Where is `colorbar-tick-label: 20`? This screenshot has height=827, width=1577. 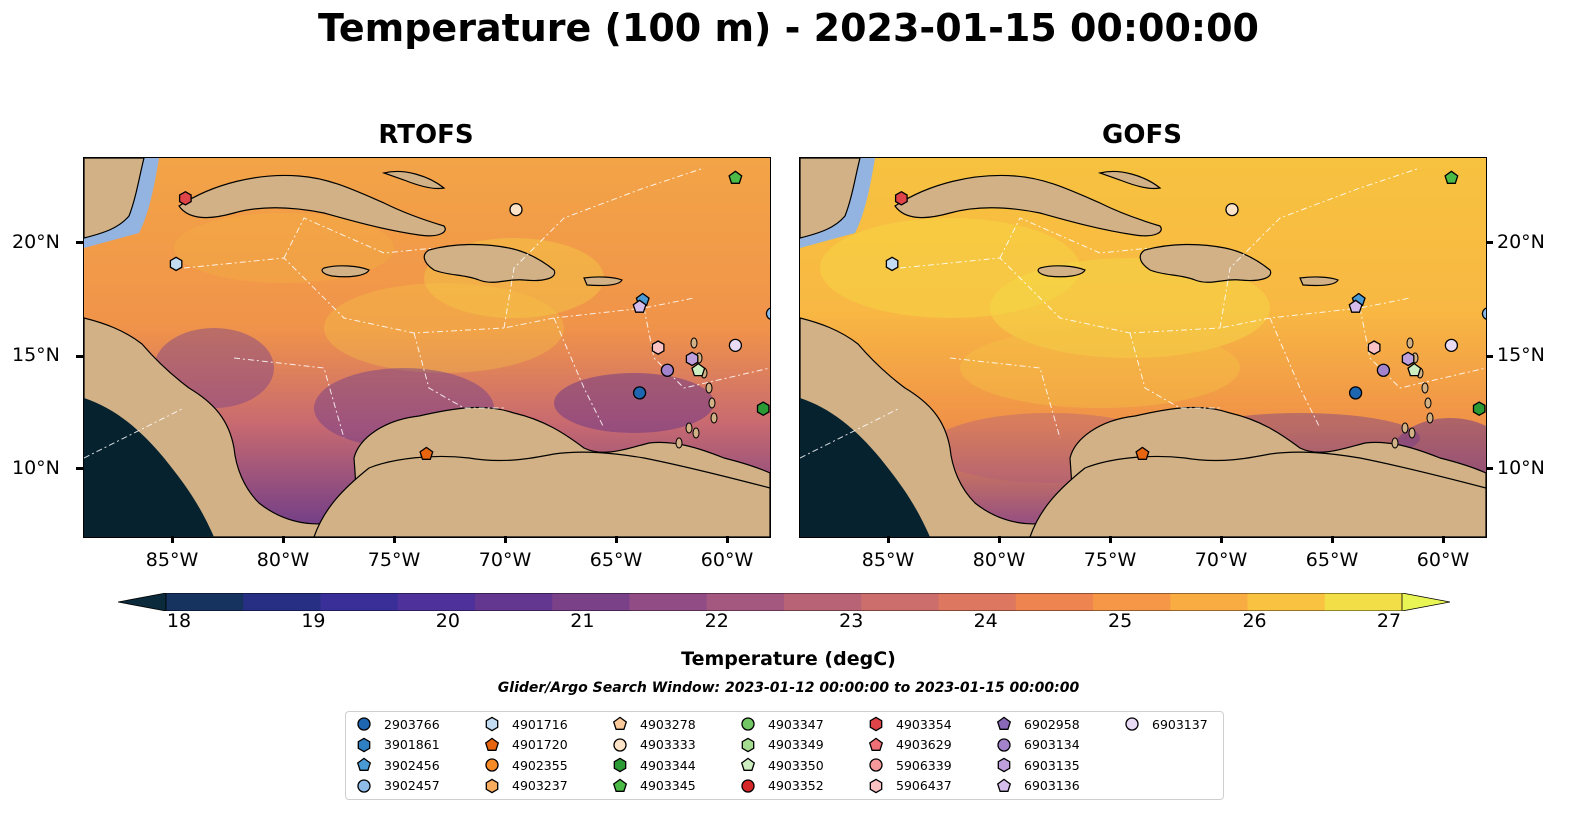 colorbar-tick-label: 20 is located at coordinates (447, 621).